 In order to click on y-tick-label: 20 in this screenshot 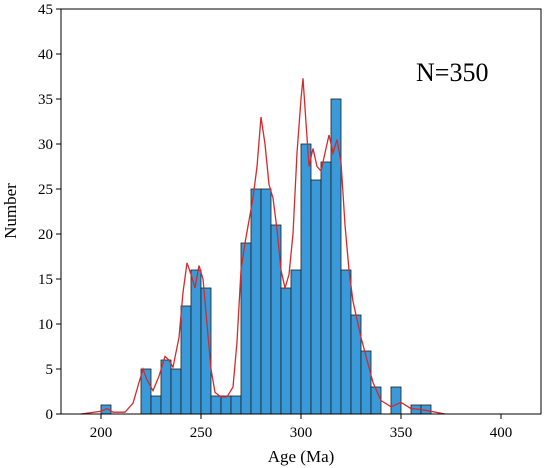, I will do `click(45, 235)`.